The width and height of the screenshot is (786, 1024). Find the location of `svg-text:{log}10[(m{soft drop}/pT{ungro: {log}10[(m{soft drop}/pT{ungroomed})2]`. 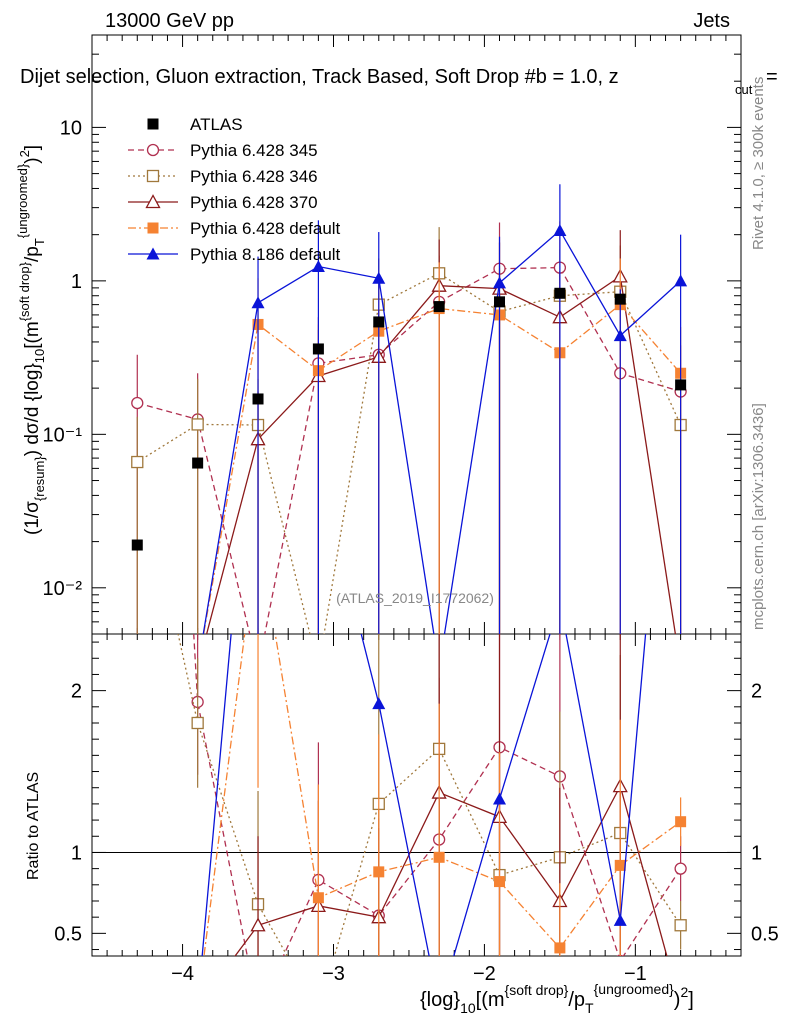

svg-text:{log}10[(m{soft drop}/pT{ungro: {log}10[(m{soft drop}/pT{ungroomed})2] is located at coordinates (557, 998).